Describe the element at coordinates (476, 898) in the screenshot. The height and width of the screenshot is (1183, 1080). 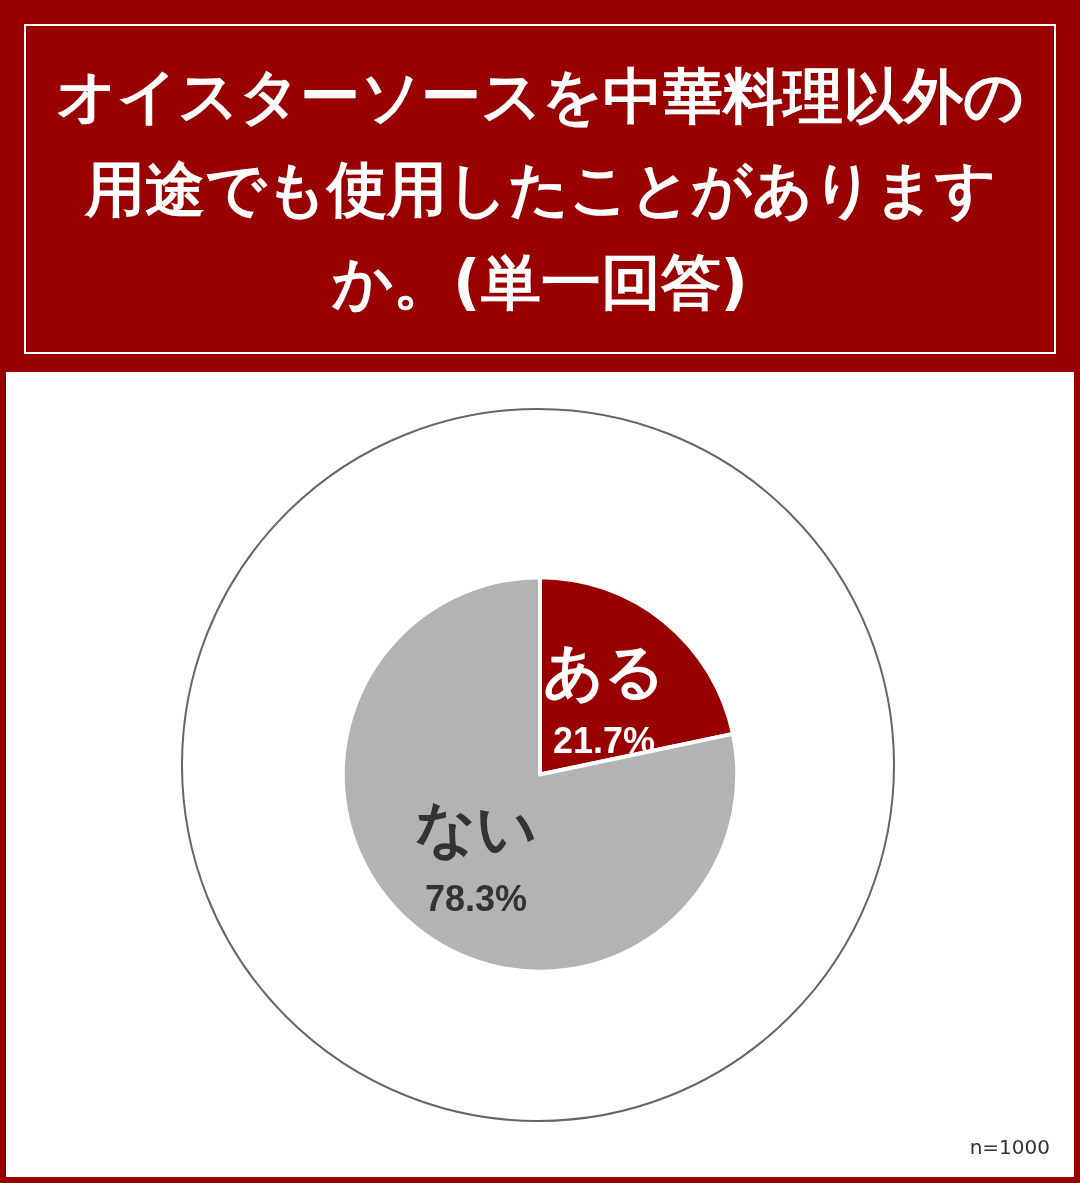
I see `data-label: 78.3%` at that location.